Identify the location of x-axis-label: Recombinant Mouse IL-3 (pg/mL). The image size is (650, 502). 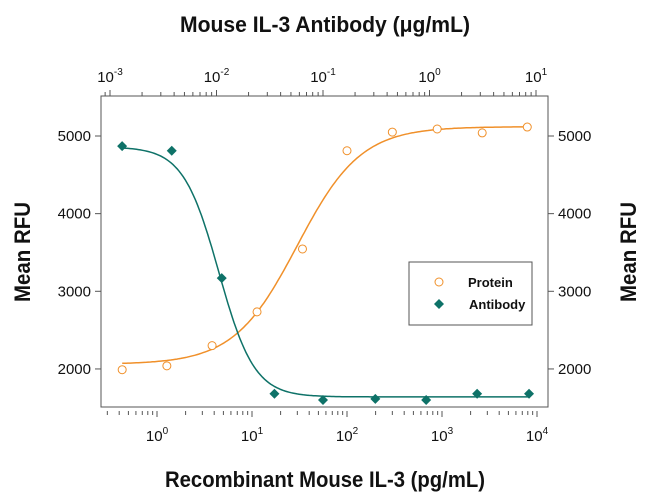
(325, 479).